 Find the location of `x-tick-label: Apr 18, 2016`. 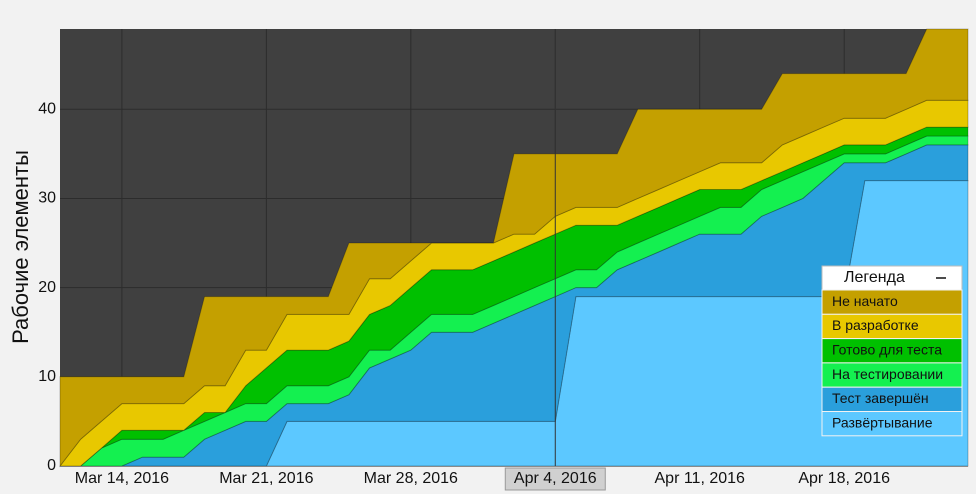

x-tick-label: Apr 18, 2016 is located at coordinates (844, 478).